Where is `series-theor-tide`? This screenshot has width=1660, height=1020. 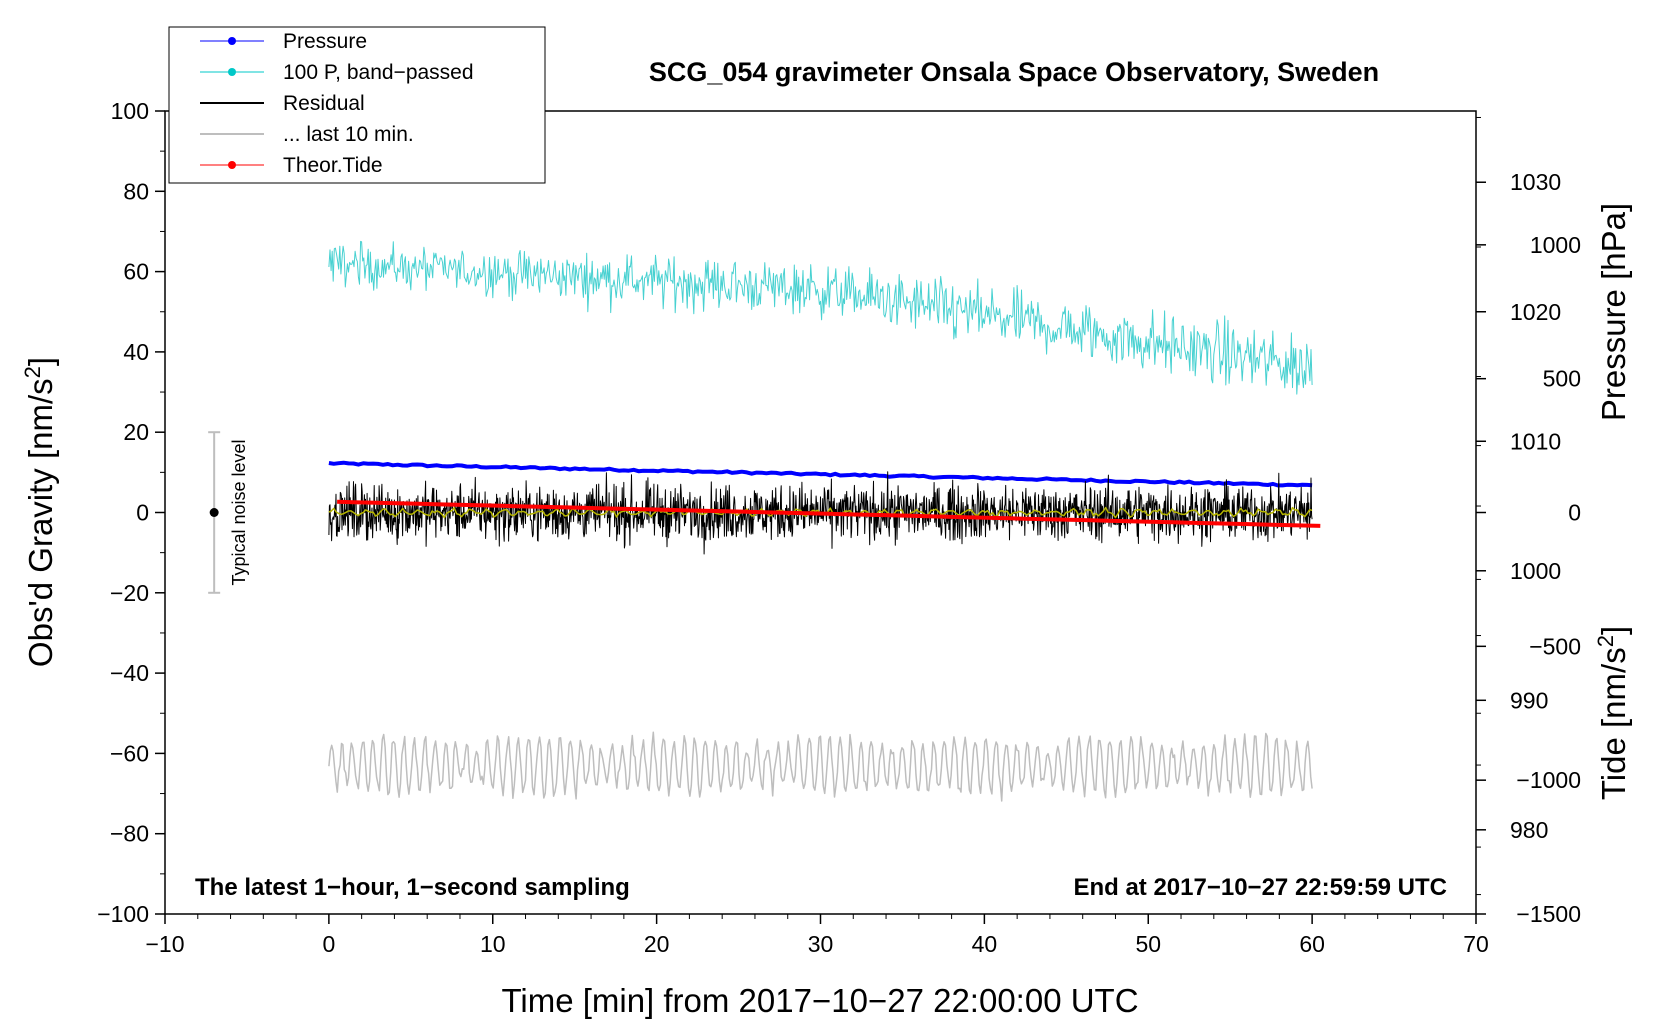
series-theor-tide is located at coordinates (829, 513).